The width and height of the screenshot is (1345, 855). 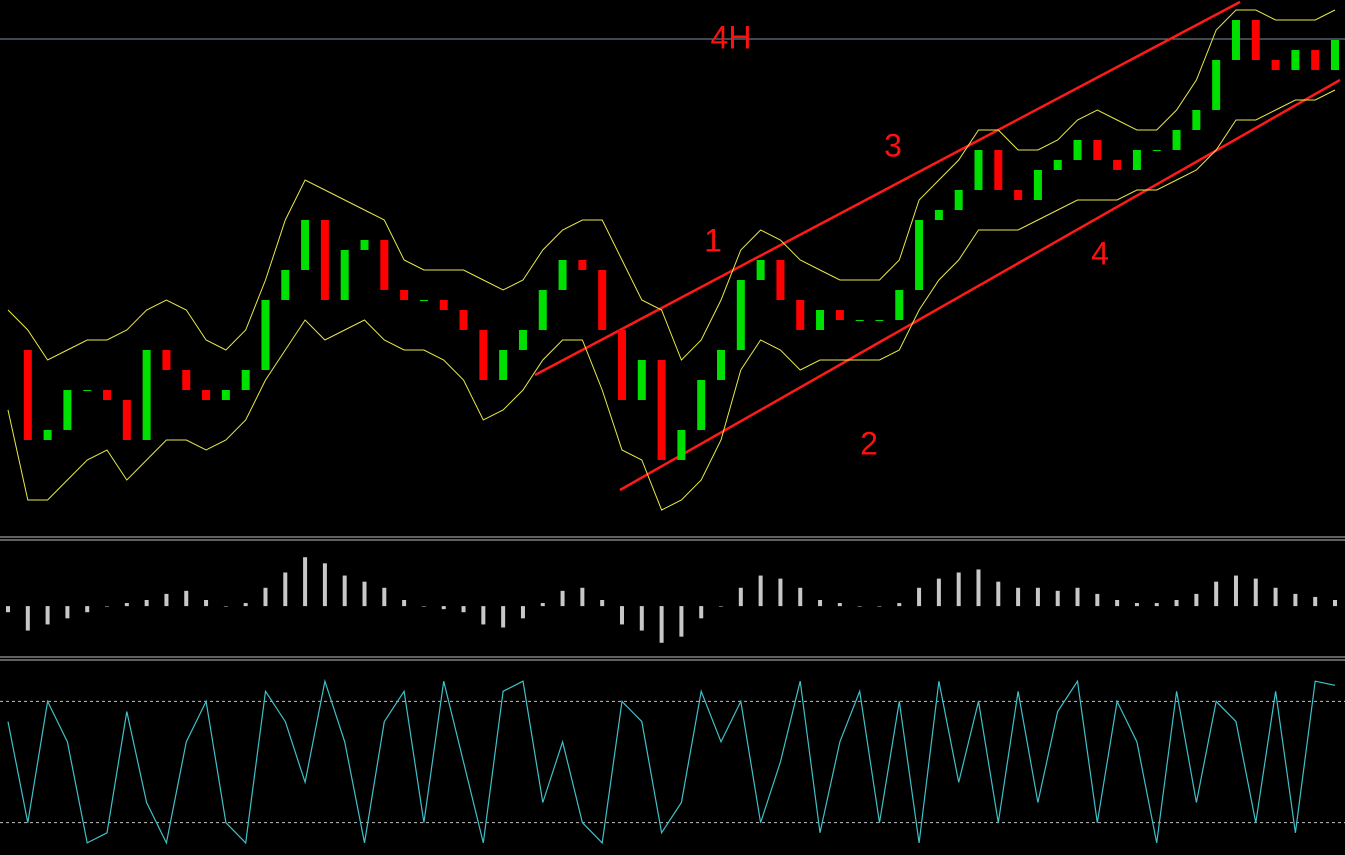 What do you see at coordinates (731, 37) in the screenshot?
I see `chart-title: 4H` at bounding box center [731, 37].